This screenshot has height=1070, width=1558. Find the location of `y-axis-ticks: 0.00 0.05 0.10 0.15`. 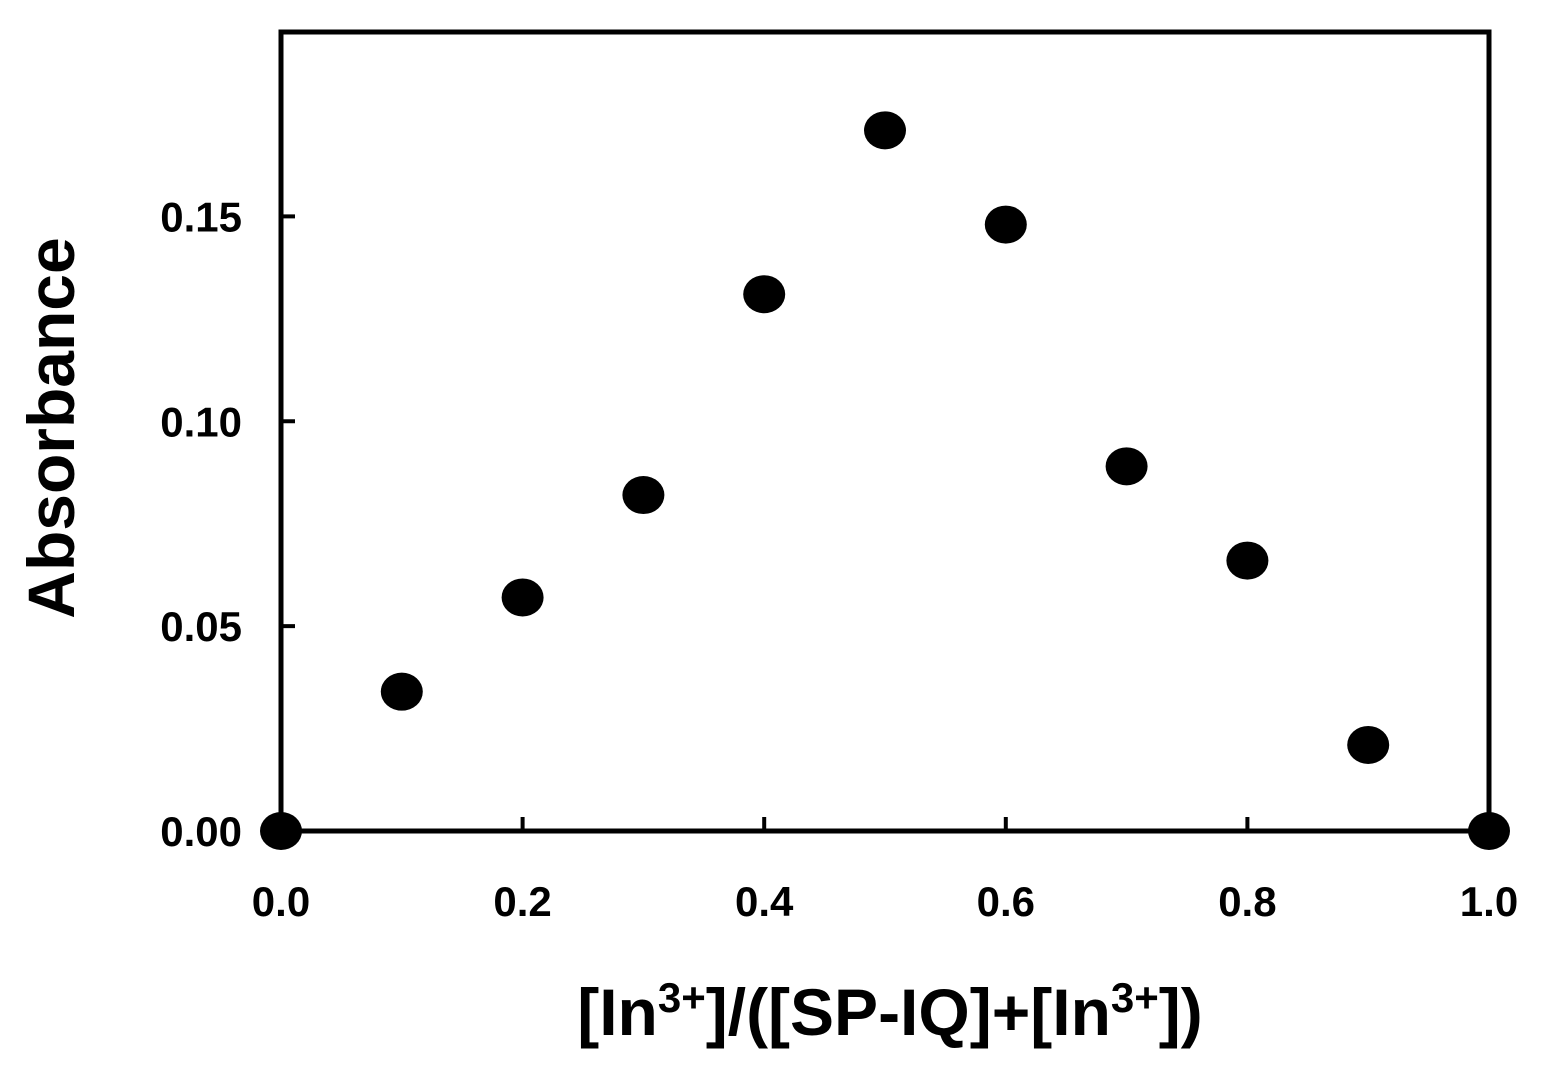

y-axis-ticks: 0.00 0.05 0.10 0.15 is located at coordinates (227, 524).